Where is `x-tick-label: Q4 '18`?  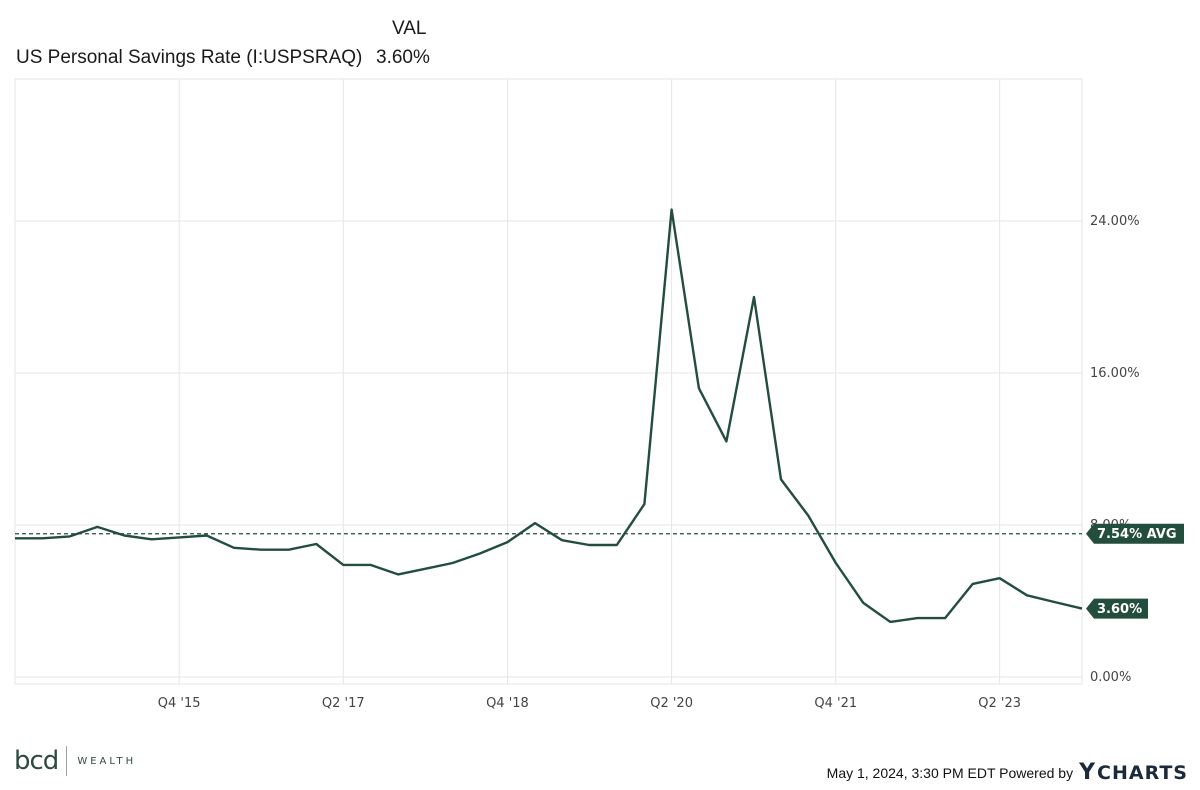
x-tick-label: Q4 '18 is located at coordinates (507, 703).